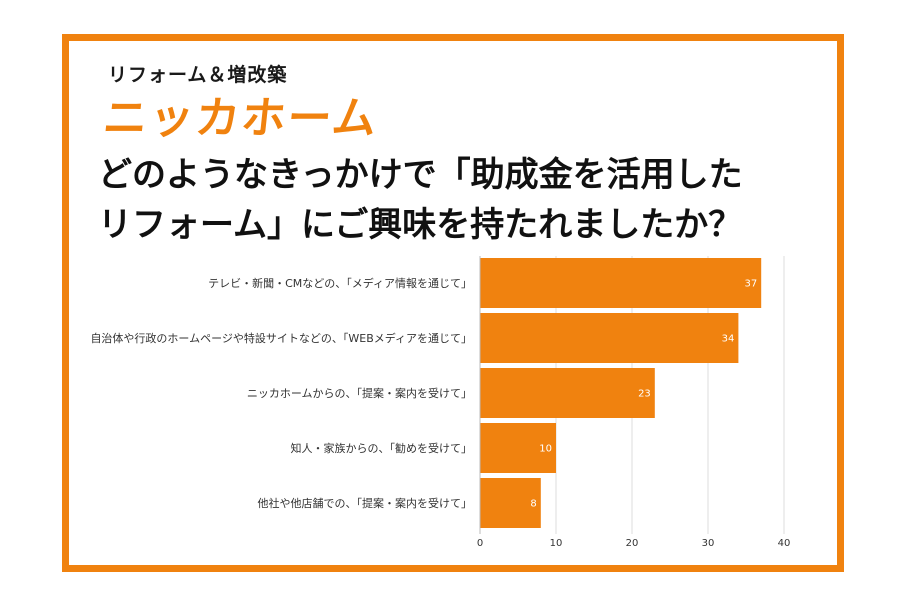 The height and width of the screenshot is (600, 900). What do you see at coordinates (632, 543) in the screenshot?
I see `x-tick-label: 20` at bounding box center [632, 543].